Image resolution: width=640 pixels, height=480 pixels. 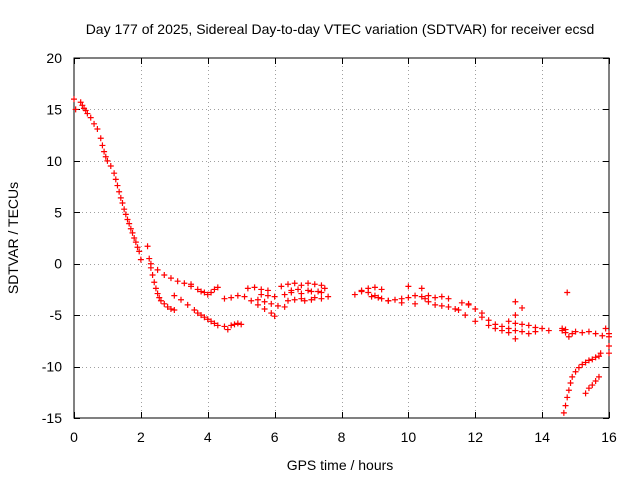 I want to click on x-tick-label: 12, so click(x=475, y=437).